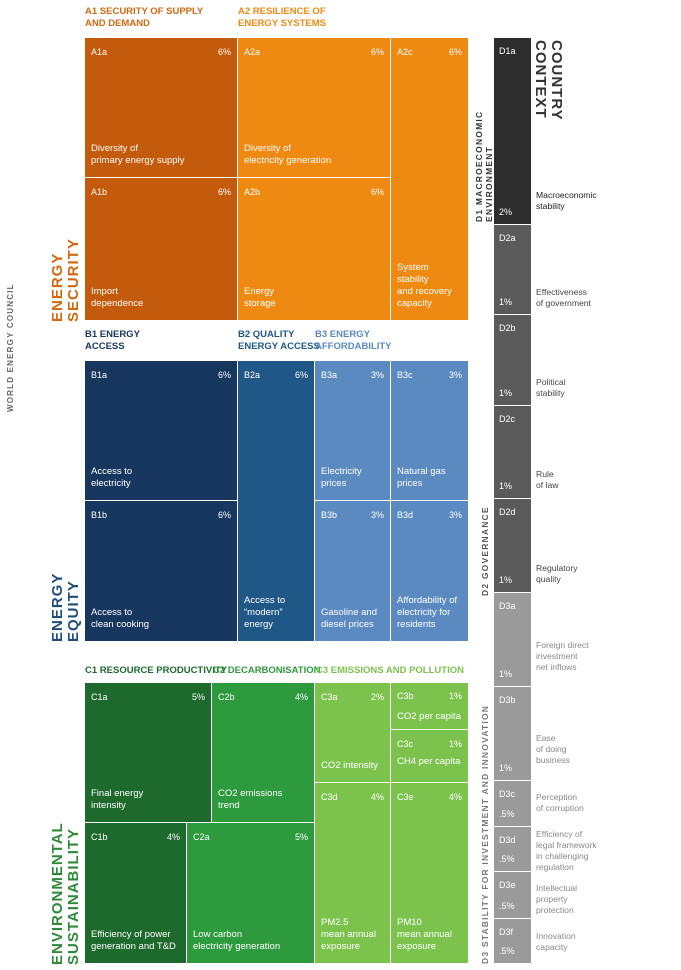 The width and height of the screenshot is (681, 970). Describe the element at coordinates (429, 761) in the screenshot. I see `cell-label: CH4 per capita` at that location.